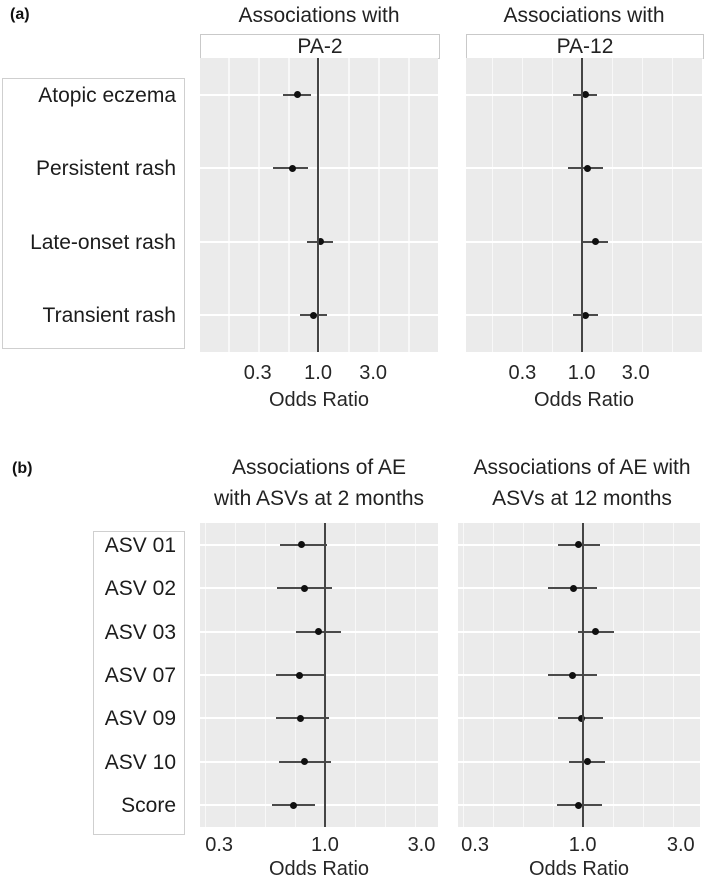 This screenshot has height=884, width=709. What do you see at coordinates (109, 316) in the screenshot?
I see `category-label: Transient rash` at bounding box center [109, 316].